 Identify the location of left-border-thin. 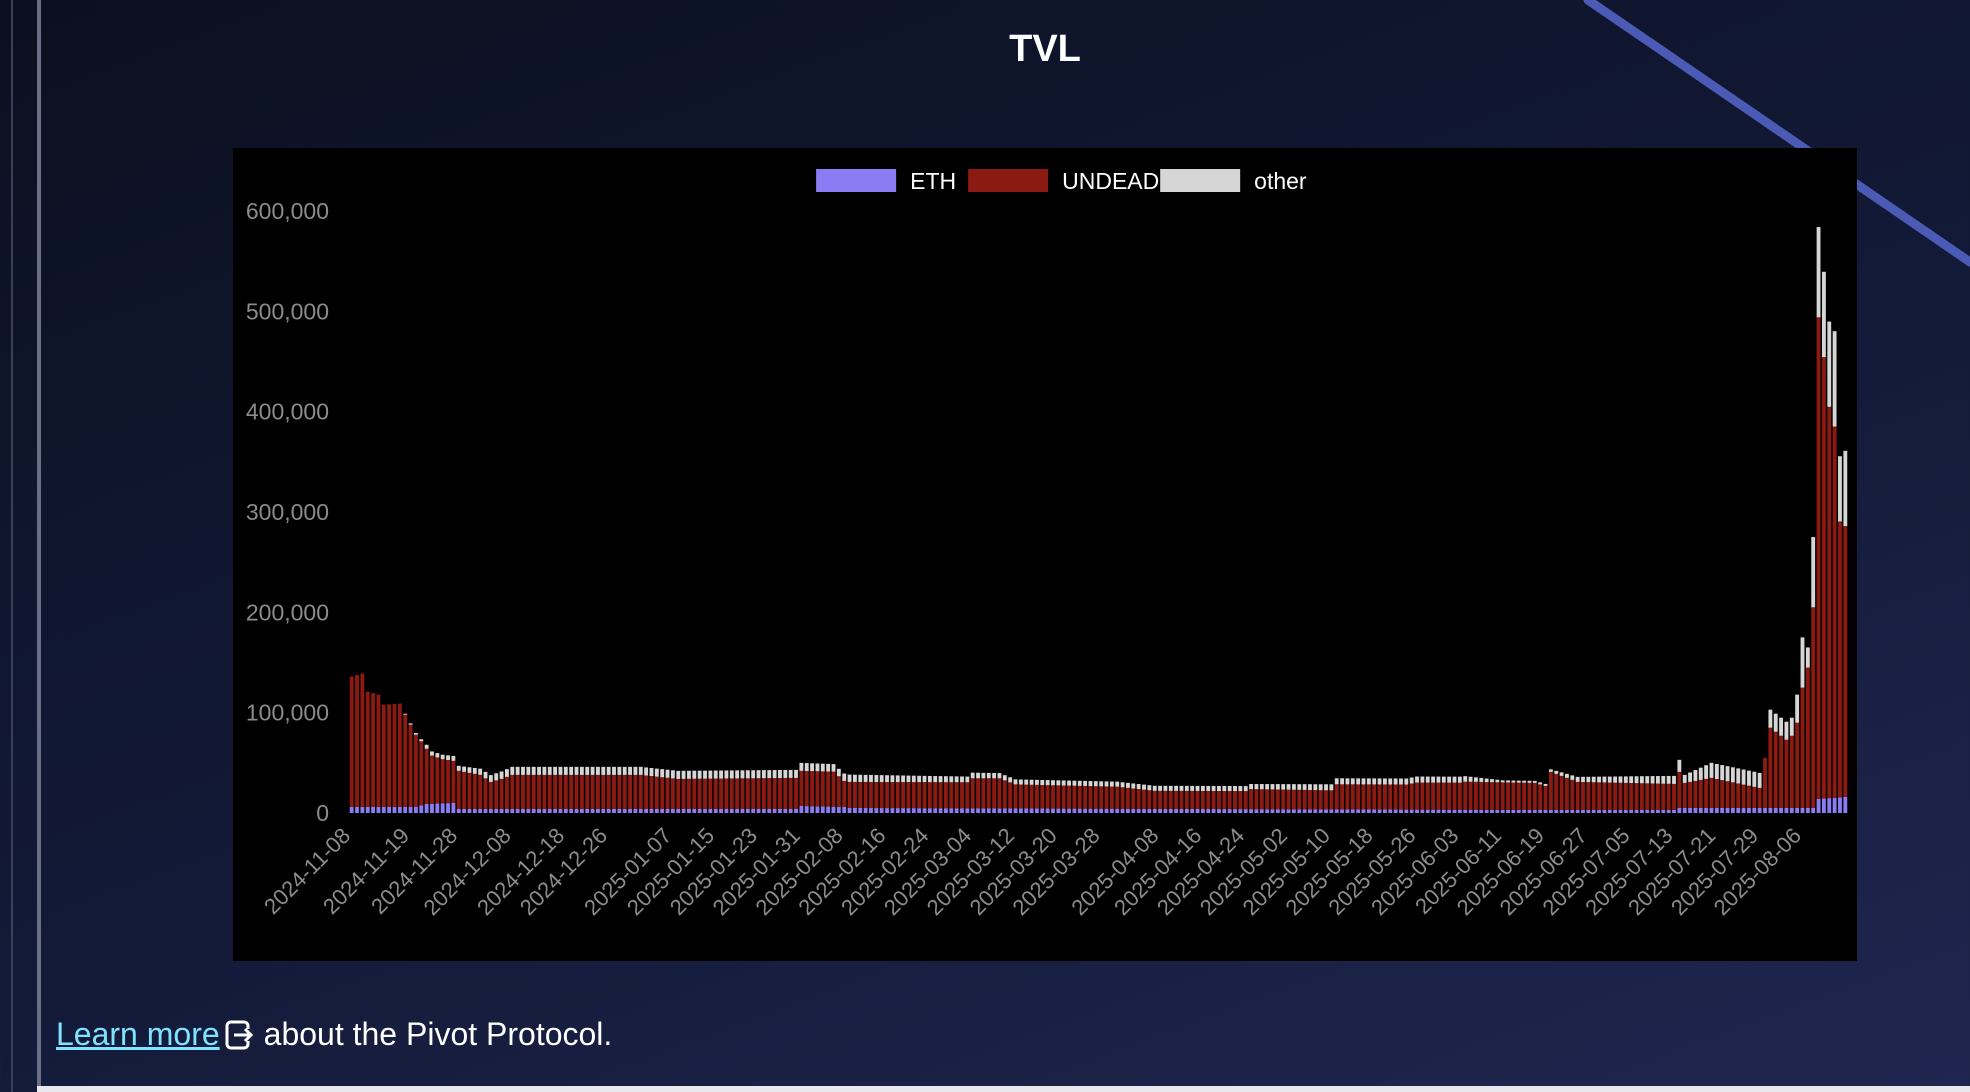
(12, 546).